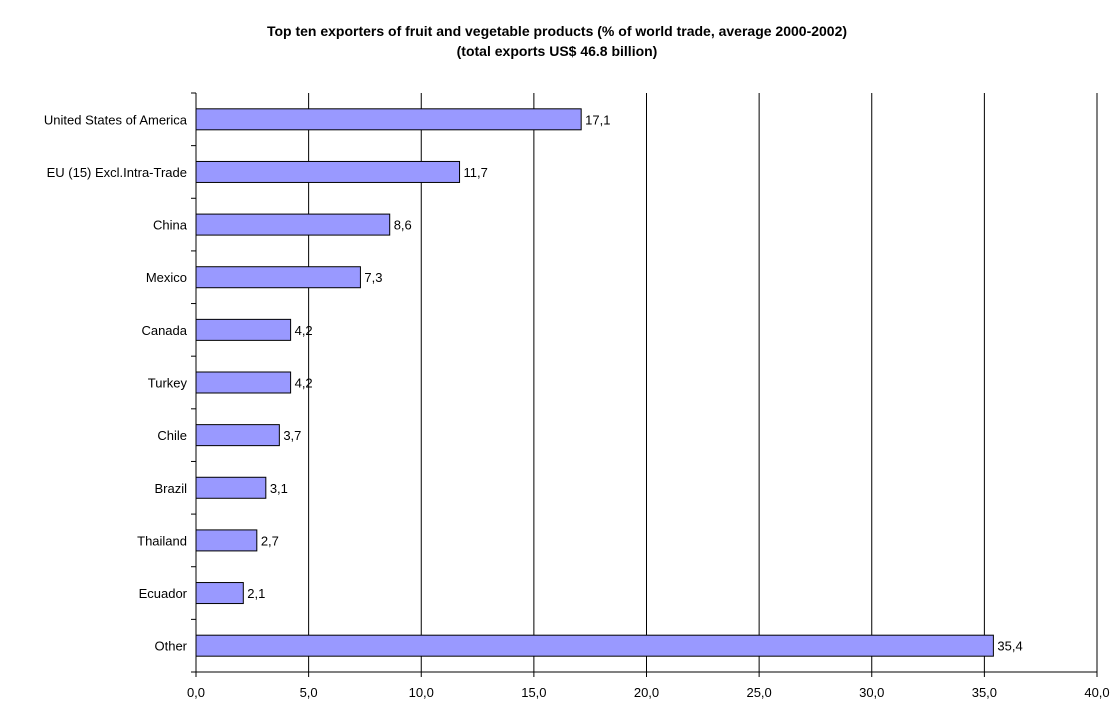 The image size is (1114, 705). What do you see at coordinates (256, 593) in the screenshot?
I see `data-label: 2,1` at bounding box center [256, 593].